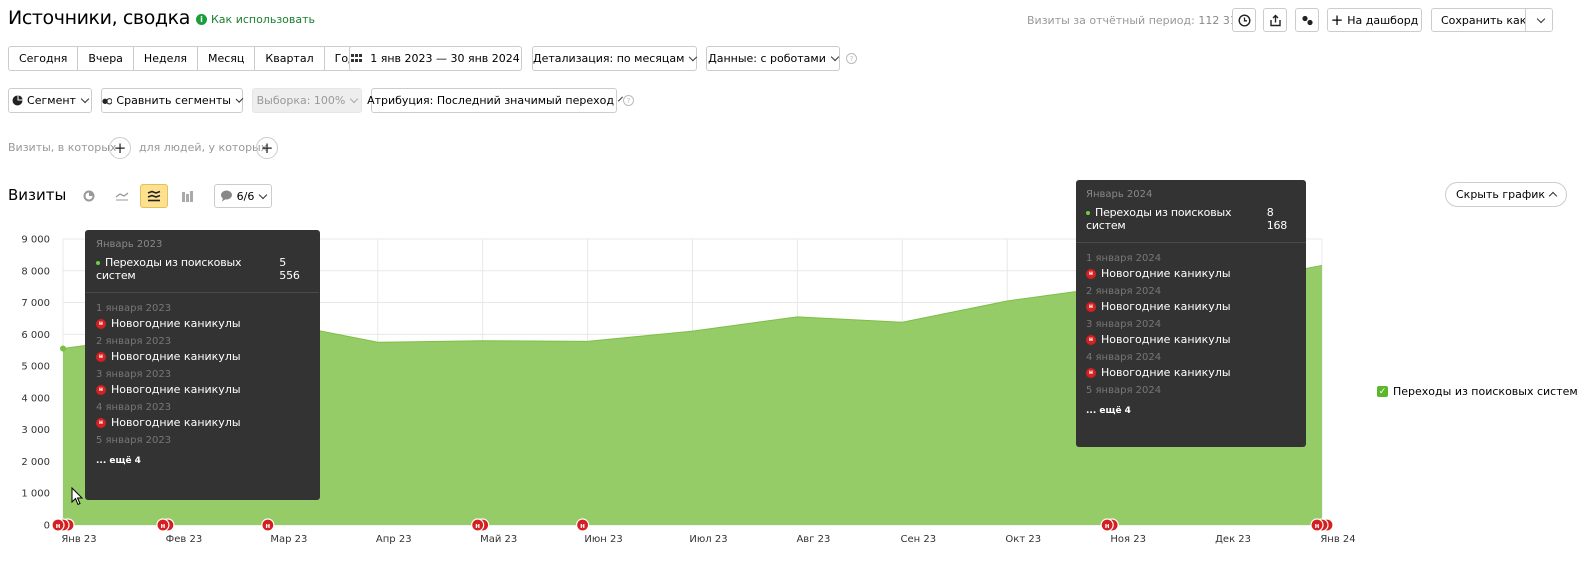 This screenshot has width=1582, height=570. Describe the element at coordinates (35, 398) in the screenshot. I see `y-tick-label: 4 000` at that location.